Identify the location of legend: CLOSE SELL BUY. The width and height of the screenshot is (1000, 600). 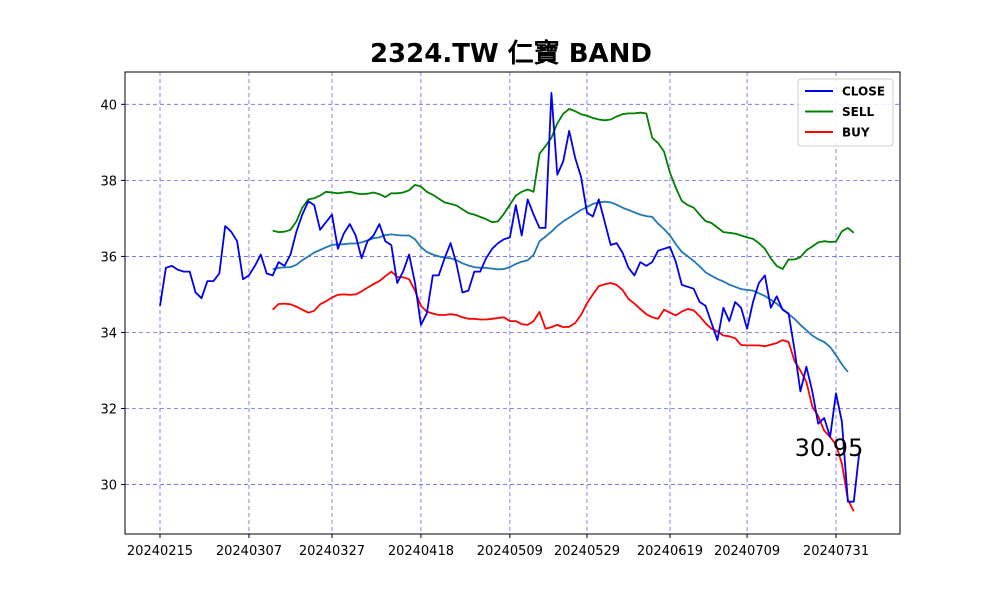
(845, 112).